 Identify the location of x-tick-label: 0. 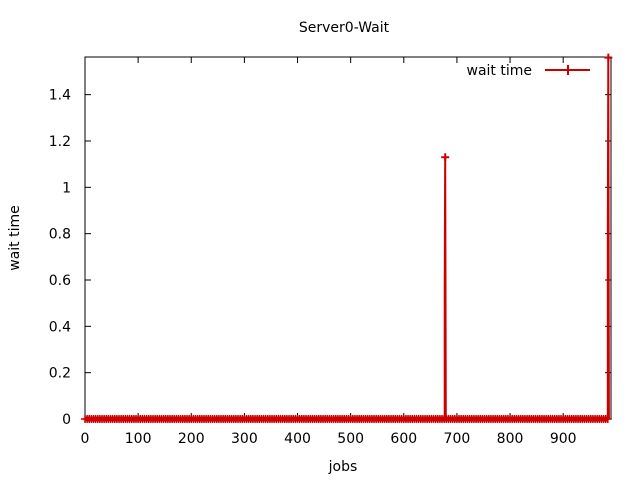
(85, 439).